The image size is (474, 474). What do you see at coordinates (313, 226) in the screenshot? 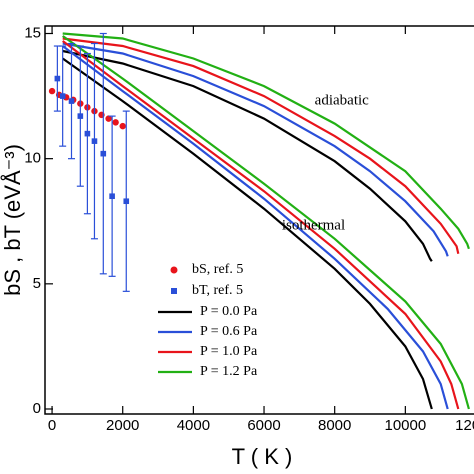
I see `annotation: isothermal` at bounding box center [313, 226].